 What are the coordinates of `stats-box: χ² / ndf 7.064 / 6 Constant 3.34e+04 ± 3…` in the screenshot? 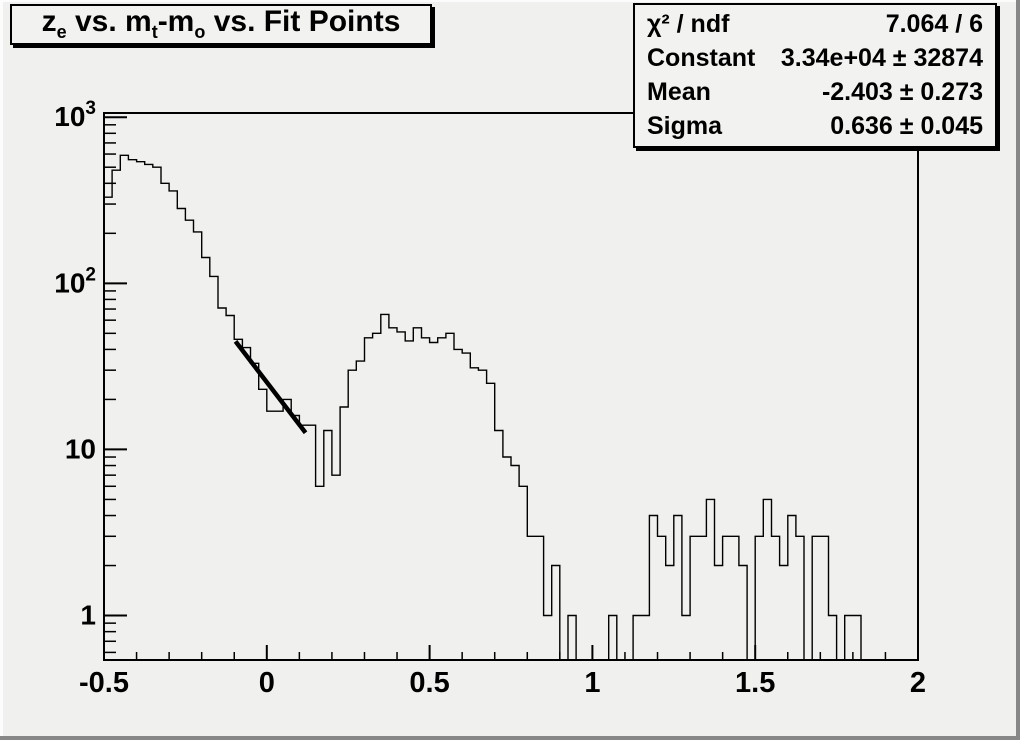 It's located at (815, 75).